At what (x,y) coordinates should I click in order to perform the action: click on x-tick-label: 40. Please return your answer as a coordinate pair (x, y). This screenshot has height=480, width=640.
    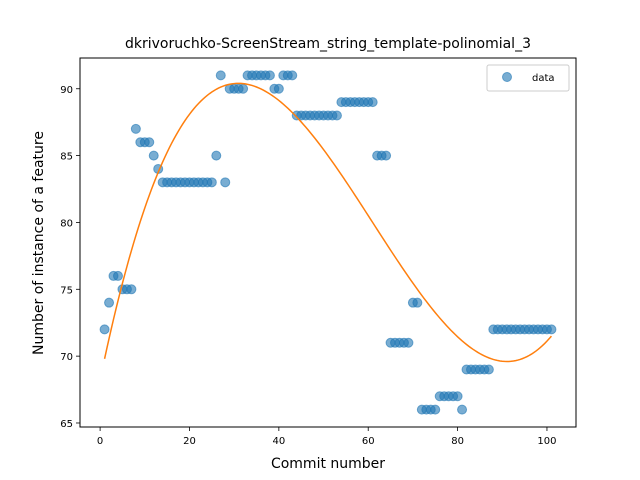
    Looking at the image, I should click on (278, 441).